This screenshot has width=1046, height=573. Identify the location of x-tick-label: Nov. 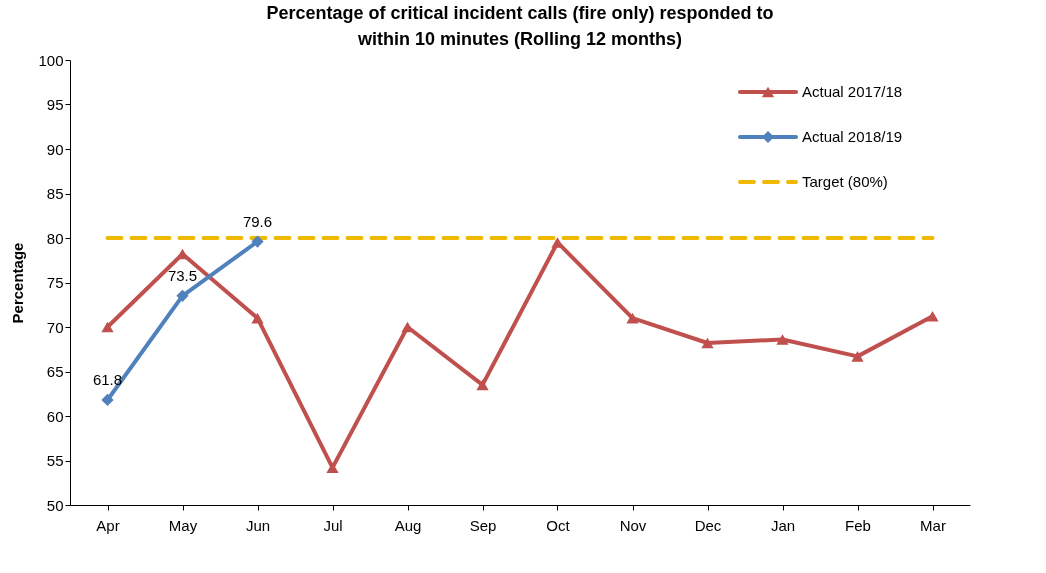
(633, 525).